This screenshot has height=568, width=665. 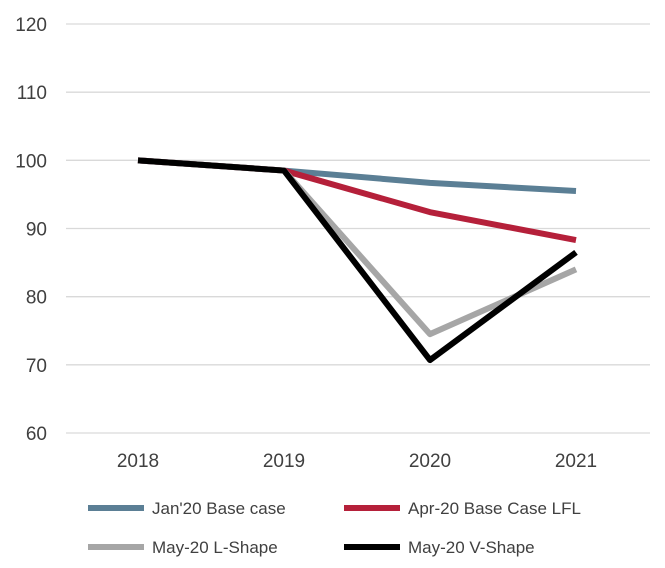 What do you see at coordinates (215, 547) in the screenshot?
I see `legend-label-2: May-20 L-Shape` at bounding box center [215, 547].